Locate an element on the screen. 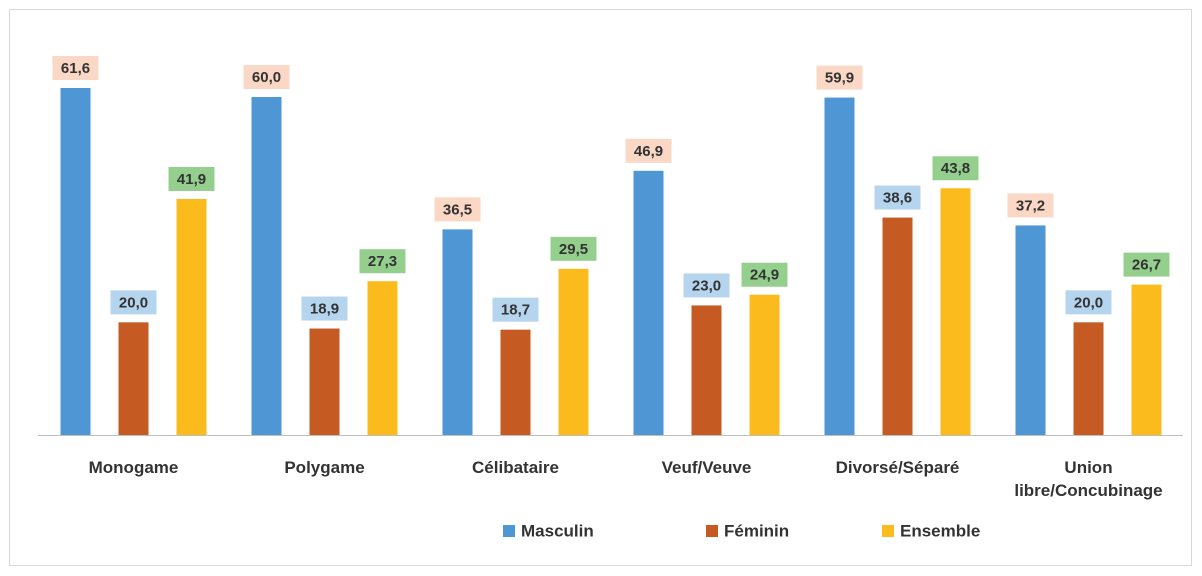  value-label: 38,6 is located at coordinates (897, 198).